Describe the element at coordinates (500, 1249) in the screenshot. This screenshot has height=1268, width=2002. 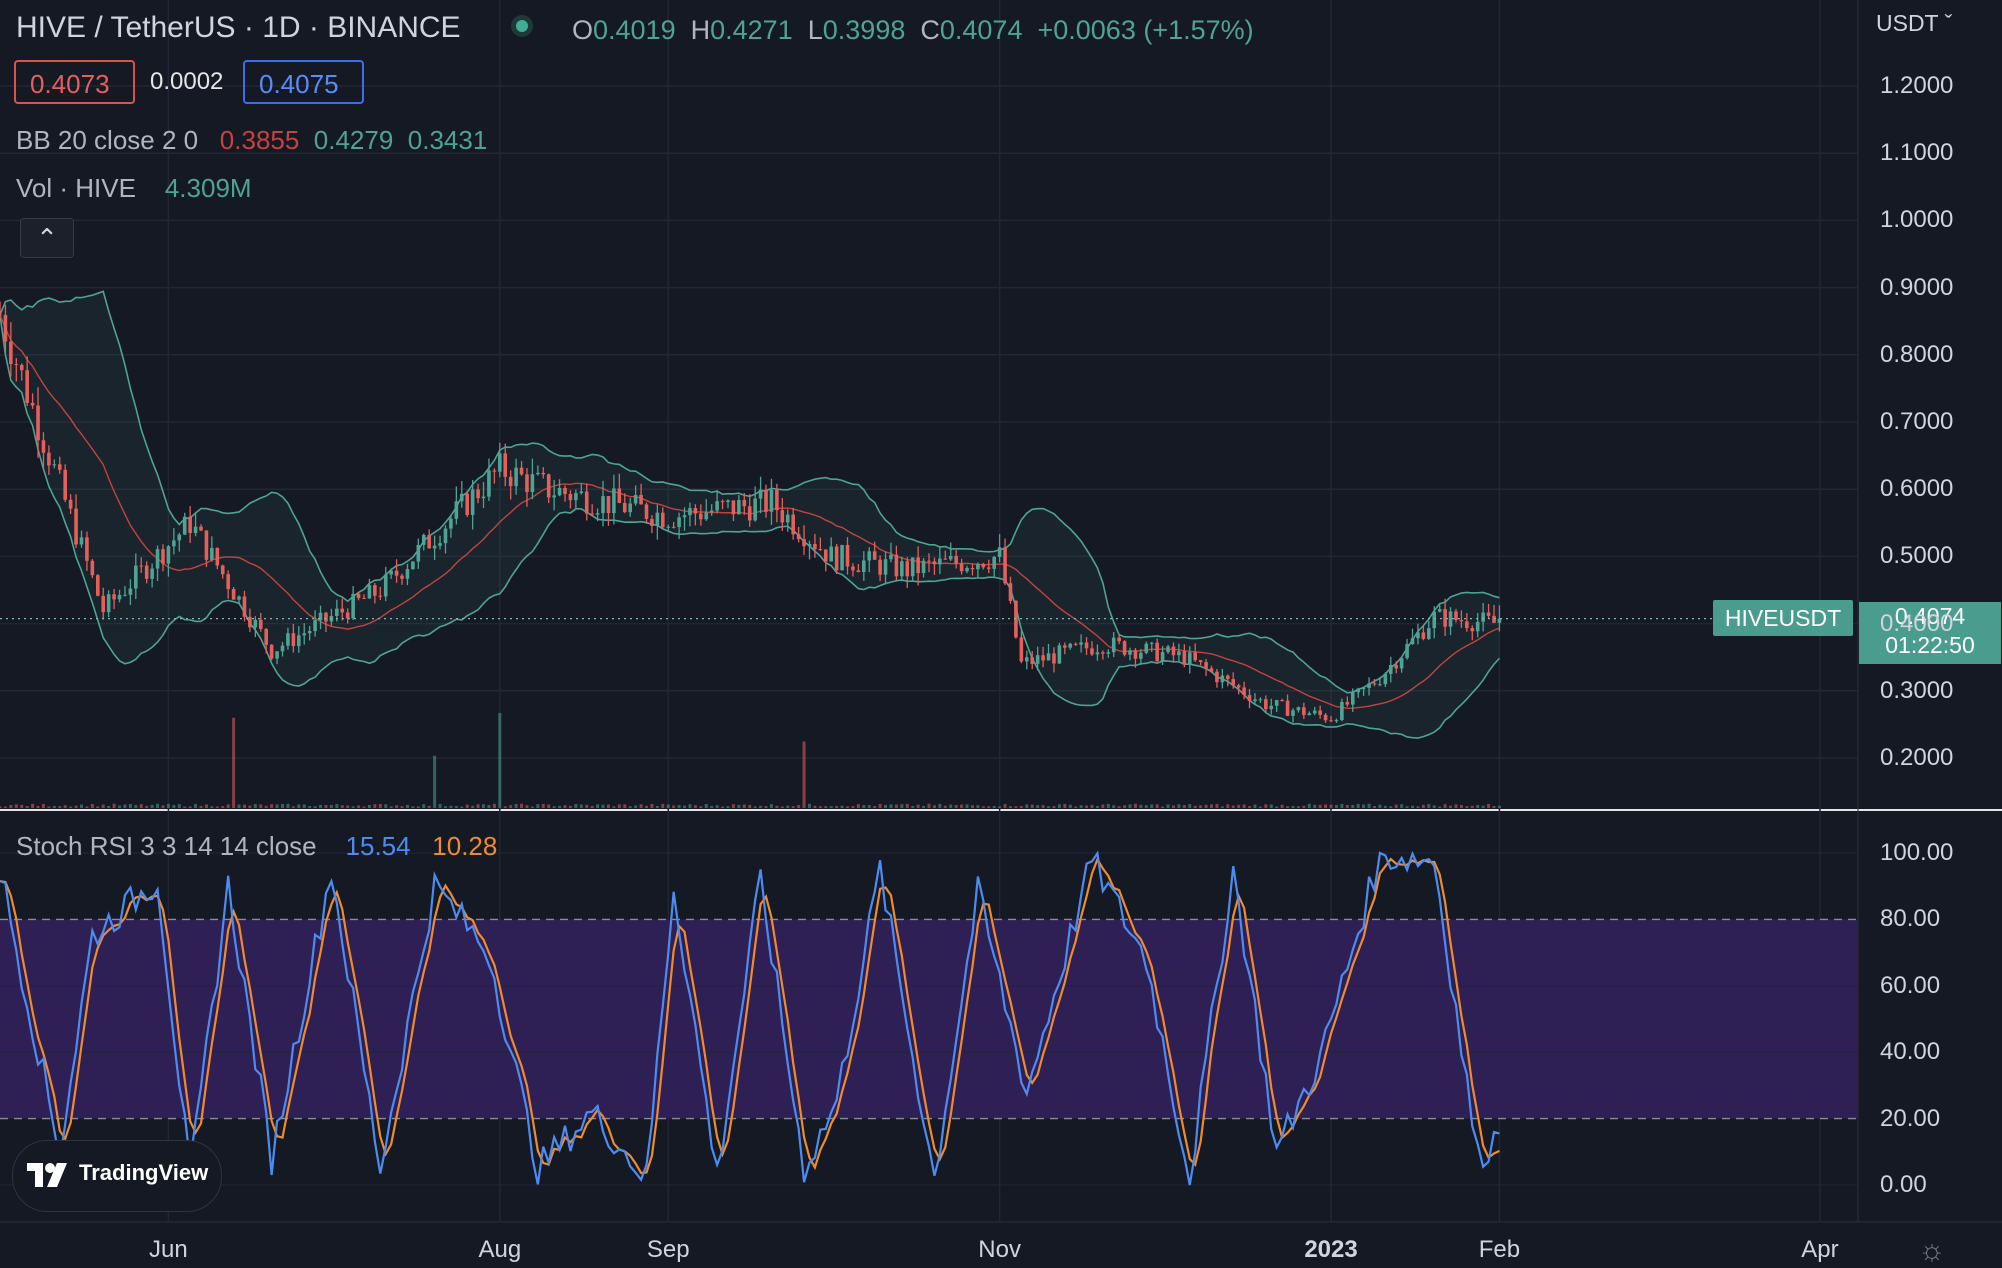
I see `x-tick-label: Aug` at that location.